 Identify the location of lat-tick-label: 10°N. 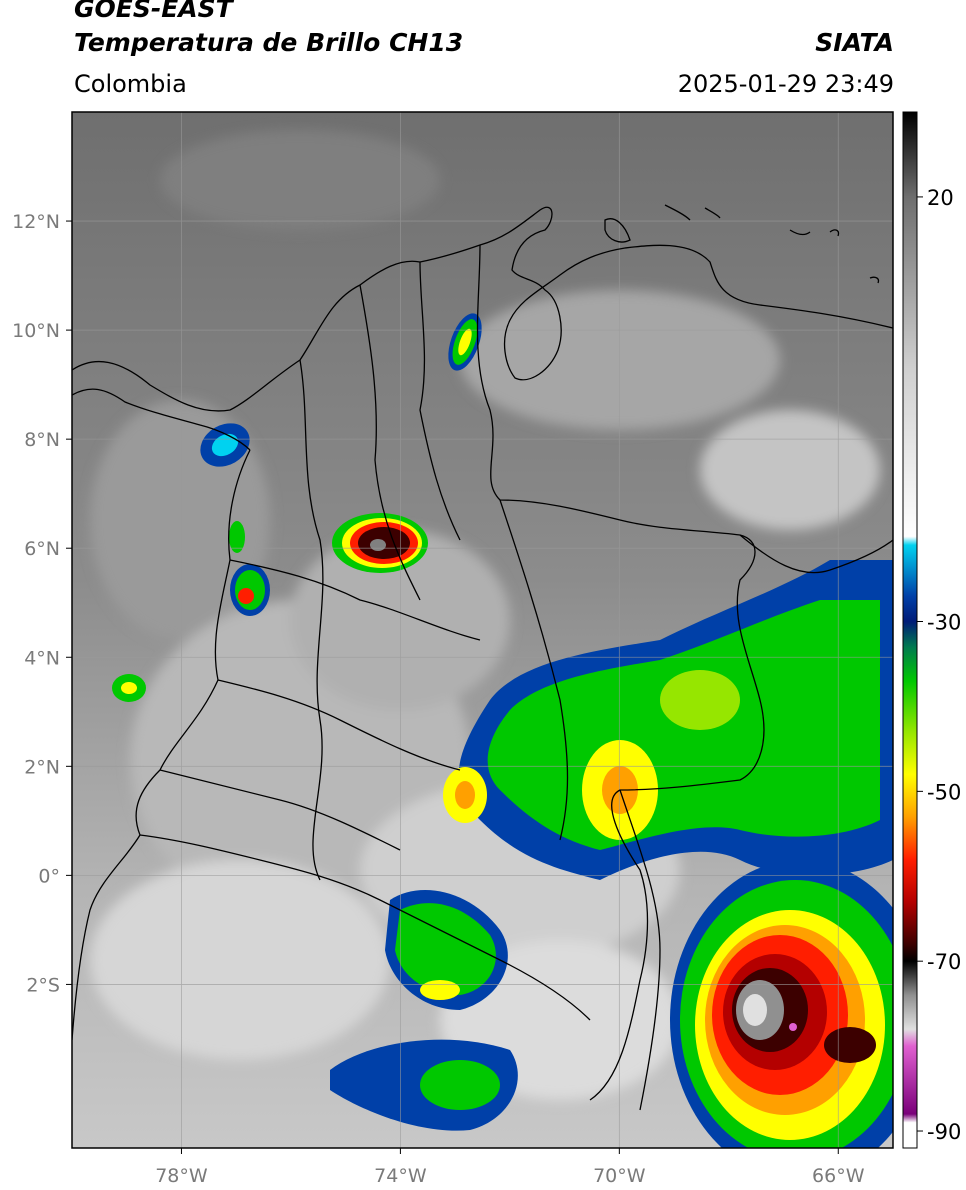
(36, 331).